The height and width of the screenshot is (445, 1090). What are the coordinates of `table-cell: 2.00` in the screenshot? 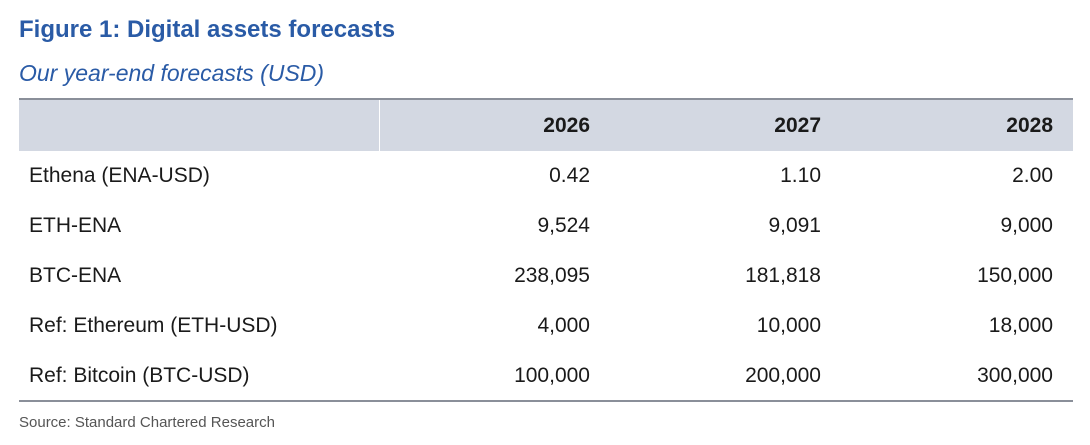 It's located at (1032, 175).